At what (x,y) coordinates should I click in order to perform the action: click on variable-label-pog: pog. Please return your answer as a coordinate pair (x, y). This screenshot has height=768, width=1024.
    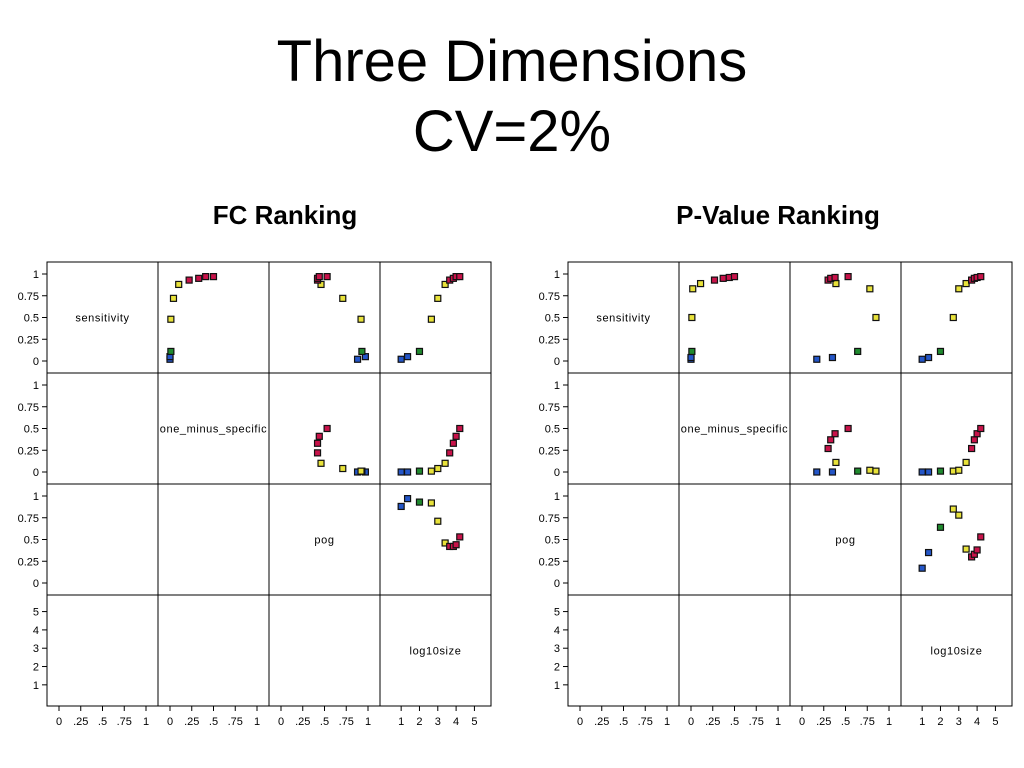
    Looking at the image, I should click on (845, 541).